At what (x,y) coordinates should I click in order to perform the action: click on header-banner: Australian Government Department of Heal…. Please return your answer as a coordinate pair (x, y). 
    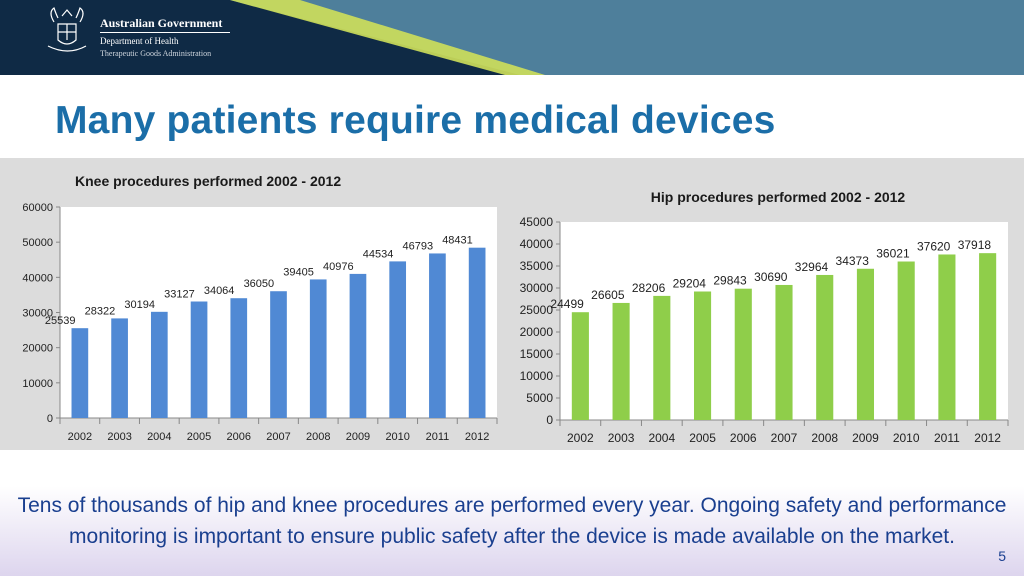
    Looking at the image, I should click on (512, 37).